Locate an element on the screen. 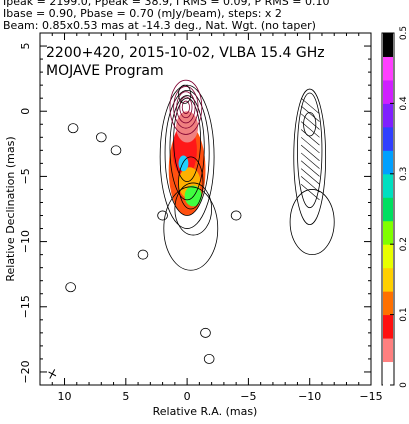 The height and width of the screenshot is (424, 409). colorbar-tick-label: 0.3 is located at coordinates (404, 174).